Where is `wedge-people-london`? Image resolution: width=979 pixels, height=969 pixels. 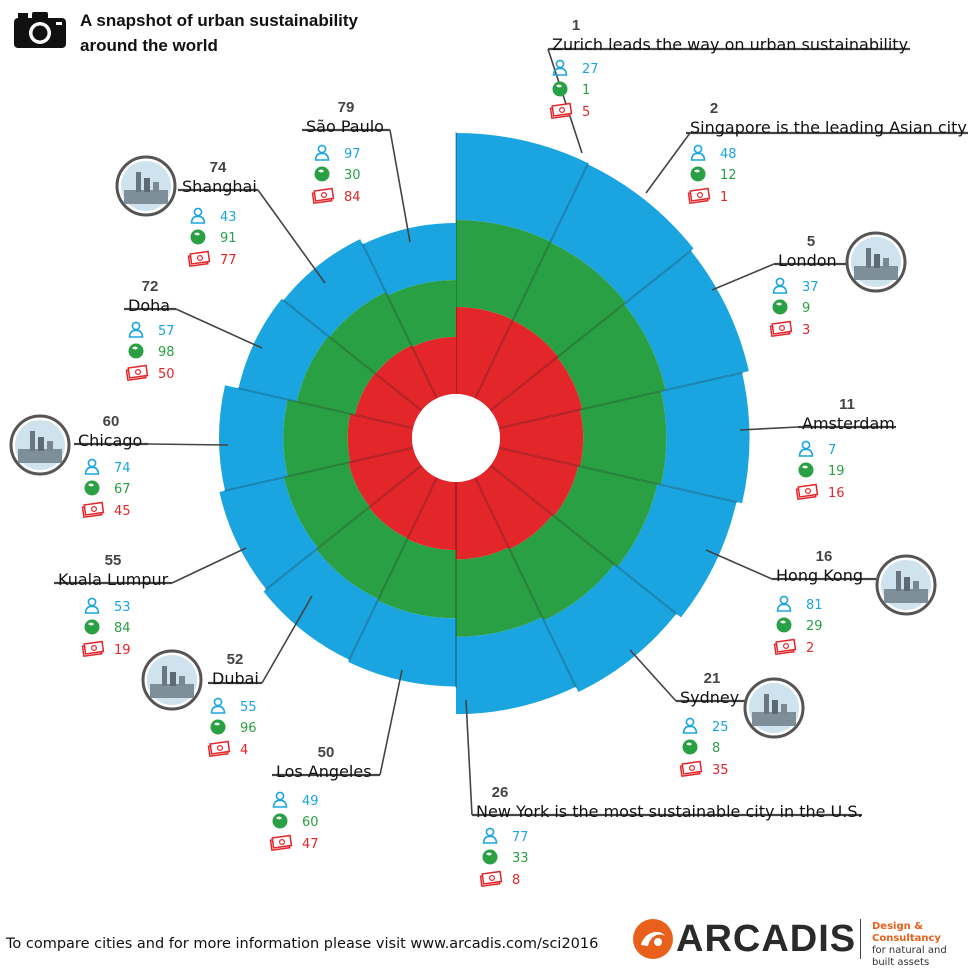 wedge-people-london is located at coordinates (686, 320).